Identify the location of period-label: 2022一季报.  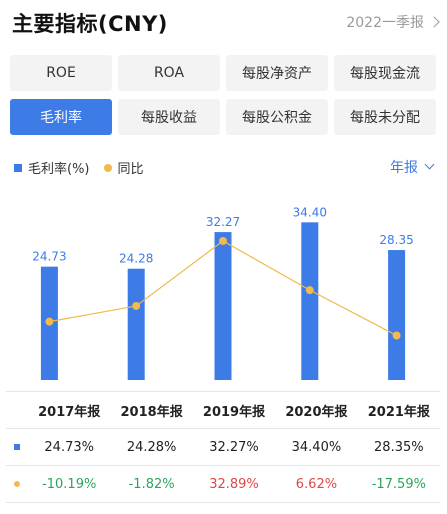
(385, 23).